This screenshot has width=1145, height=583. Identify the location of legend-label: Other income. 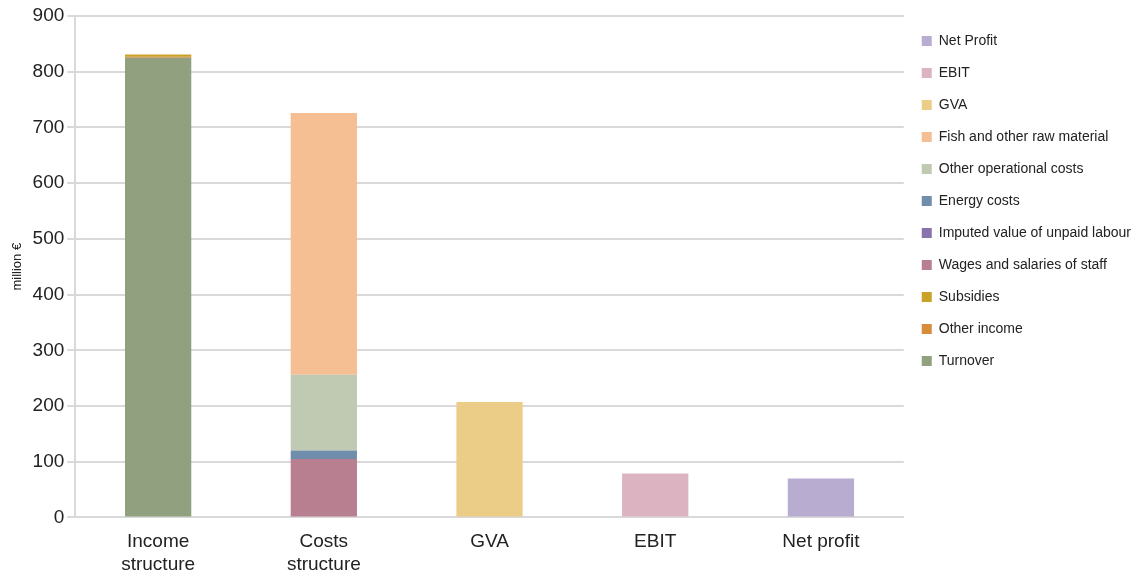
(980, 327).